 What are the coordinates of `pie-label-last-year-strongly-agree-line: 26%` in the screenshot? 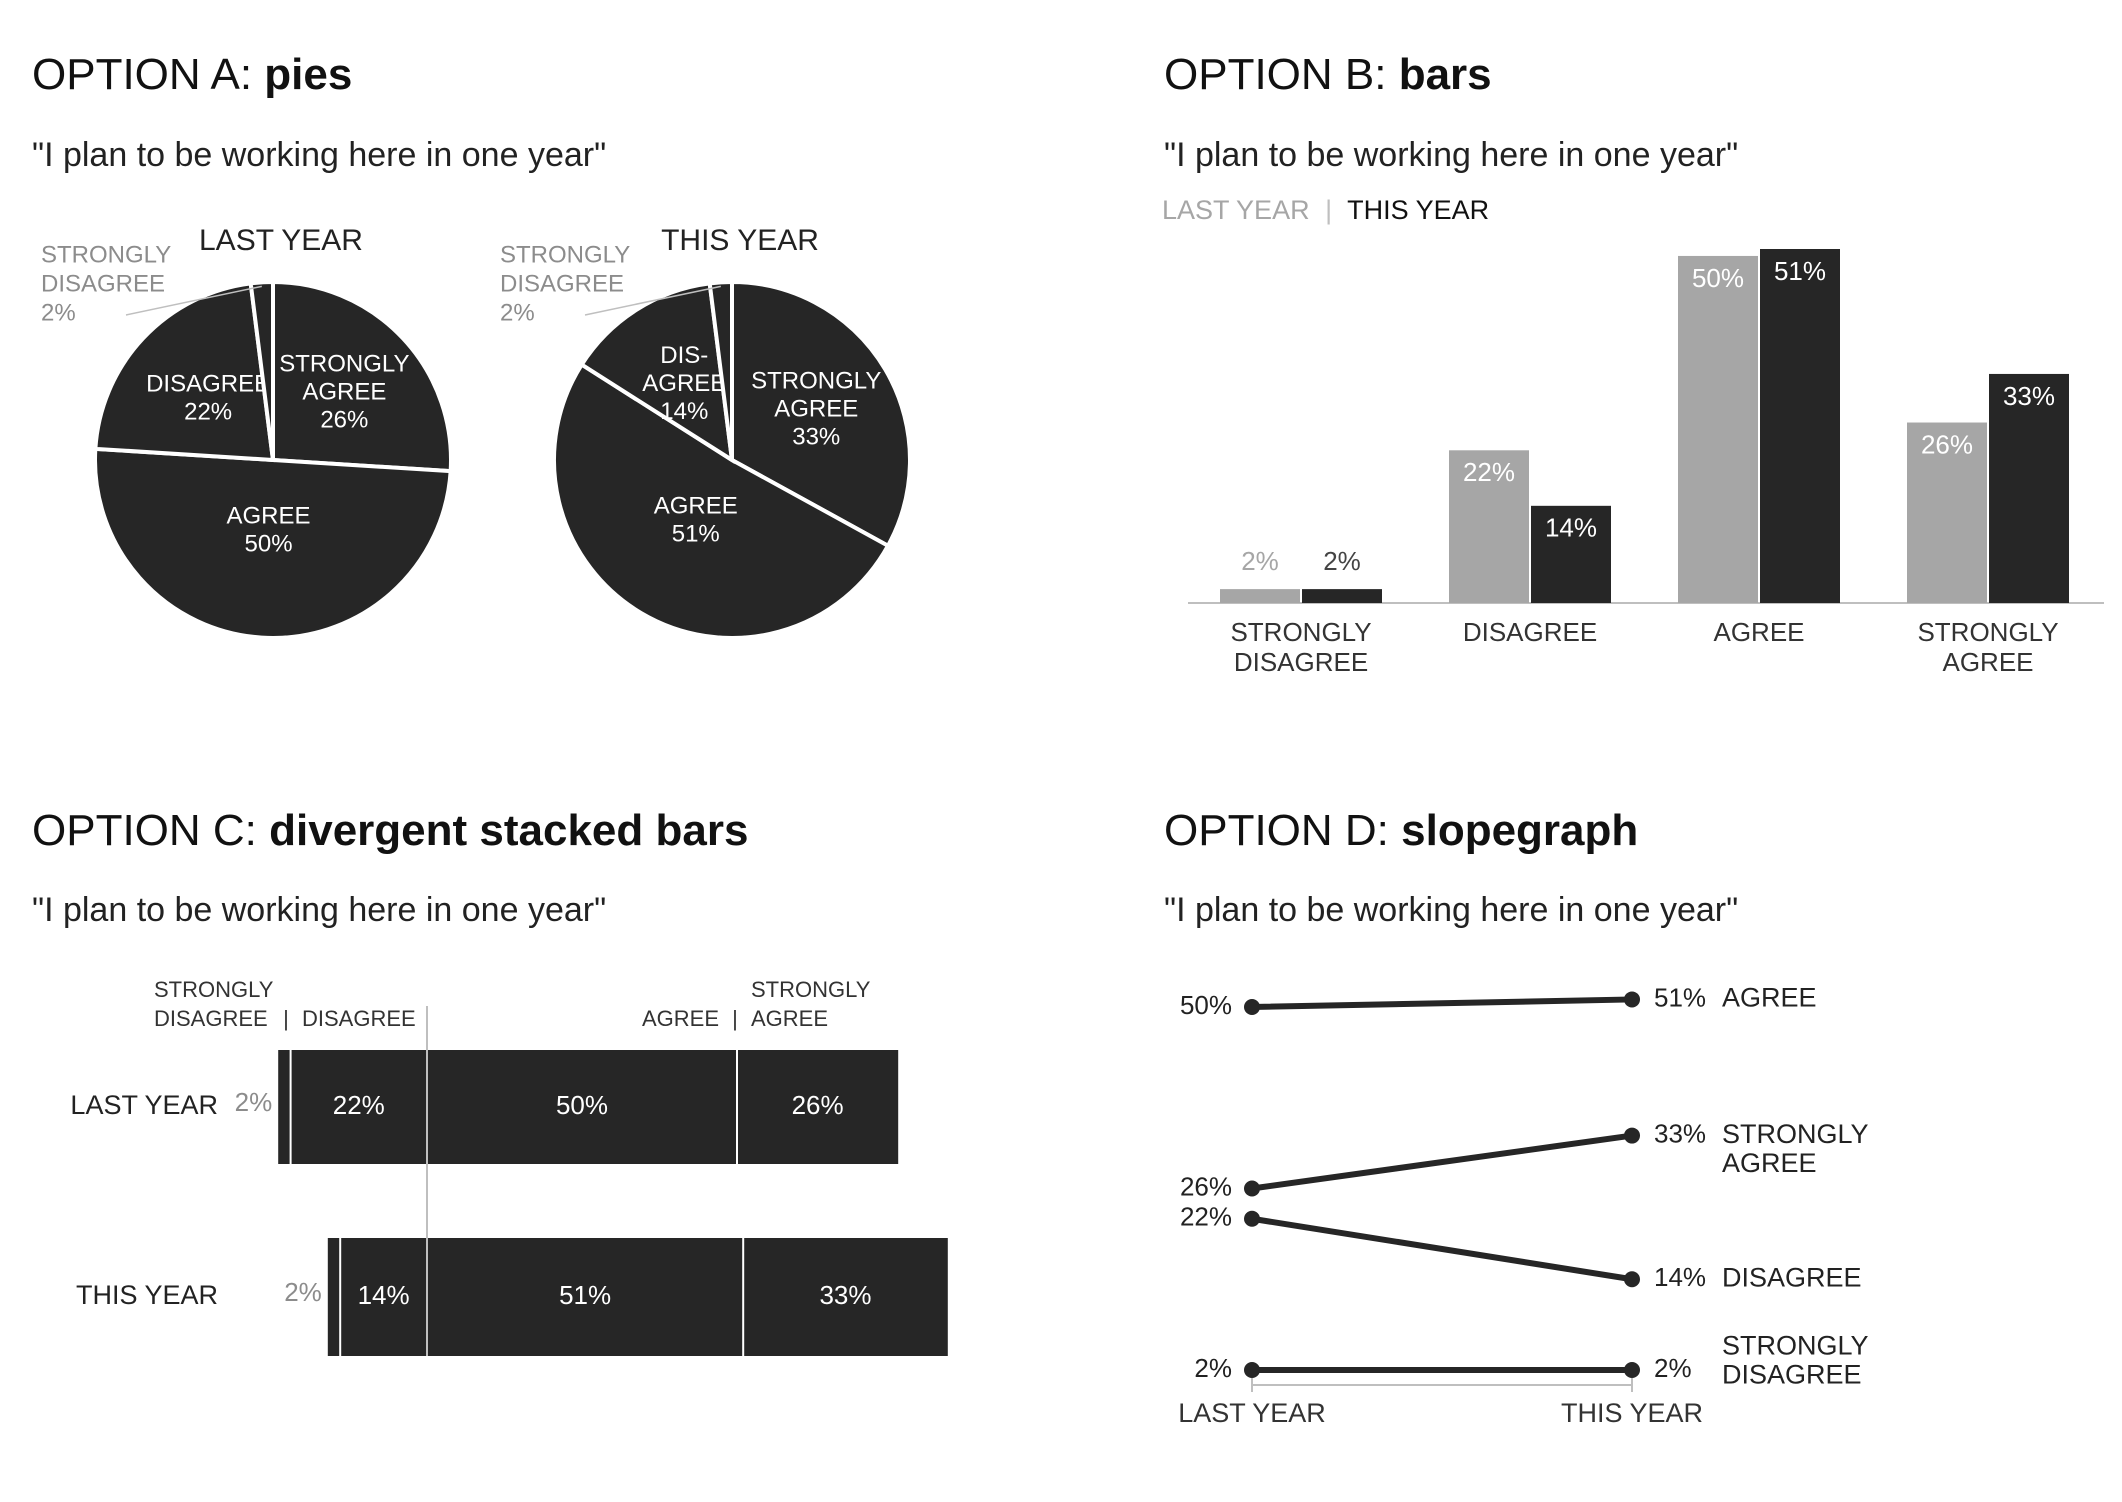 It's located at (344, 419).